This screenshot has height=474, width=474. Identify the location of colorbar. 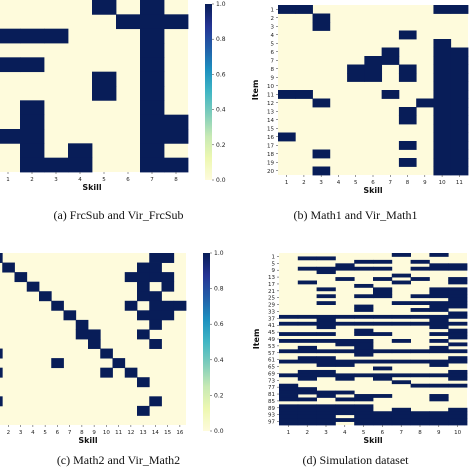
(208, 92).